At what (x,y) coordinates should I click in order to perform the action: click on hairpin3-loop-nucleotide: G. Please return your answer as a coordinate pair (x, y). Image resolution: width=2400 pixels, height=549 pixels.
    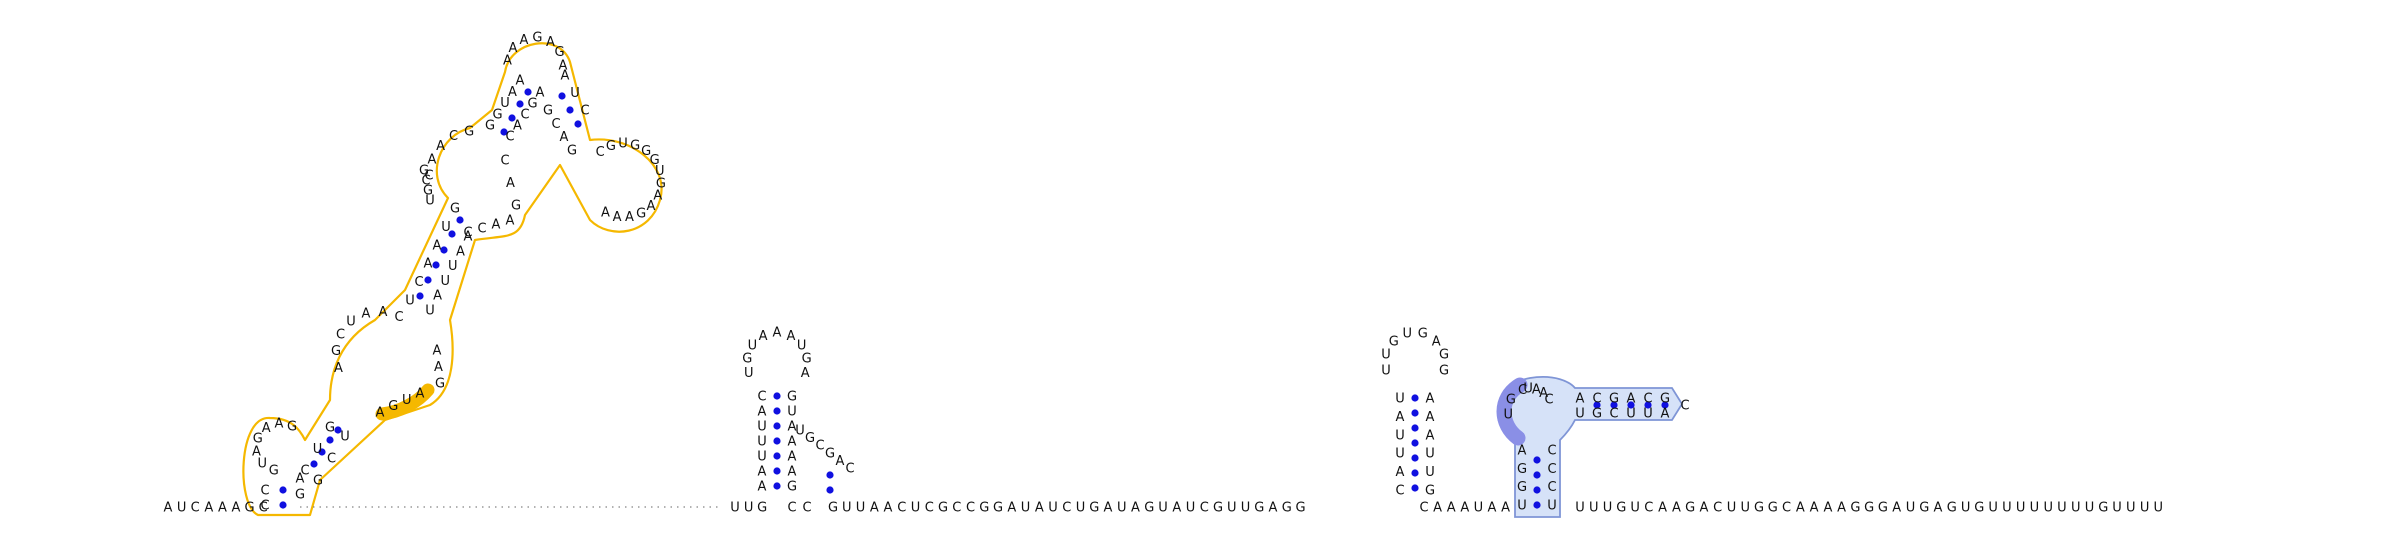
    Looking at the image, I should click on (1444, 355).